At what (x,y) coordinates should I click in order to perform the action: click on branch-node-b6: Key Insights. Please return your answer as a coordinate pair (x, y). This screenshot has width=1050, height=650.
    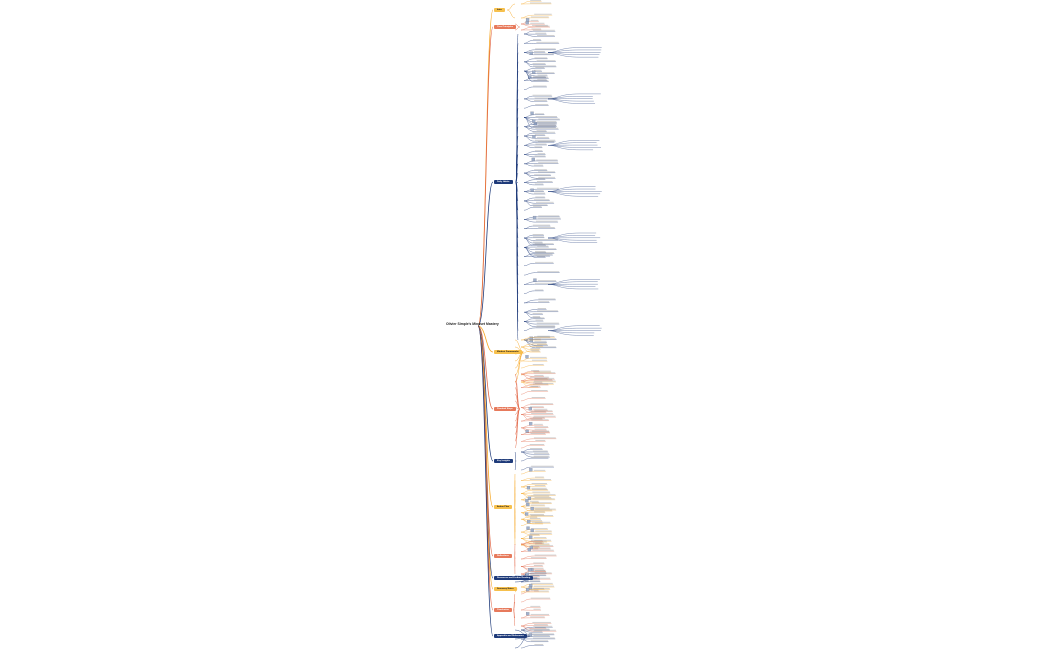
    Looking at the image, I should click on (504, 460).